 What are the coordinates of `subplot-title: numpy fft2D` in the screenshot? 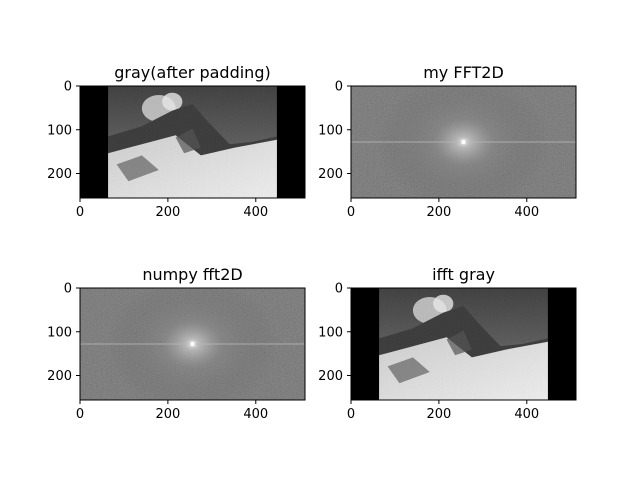 It's located at (192, 274).